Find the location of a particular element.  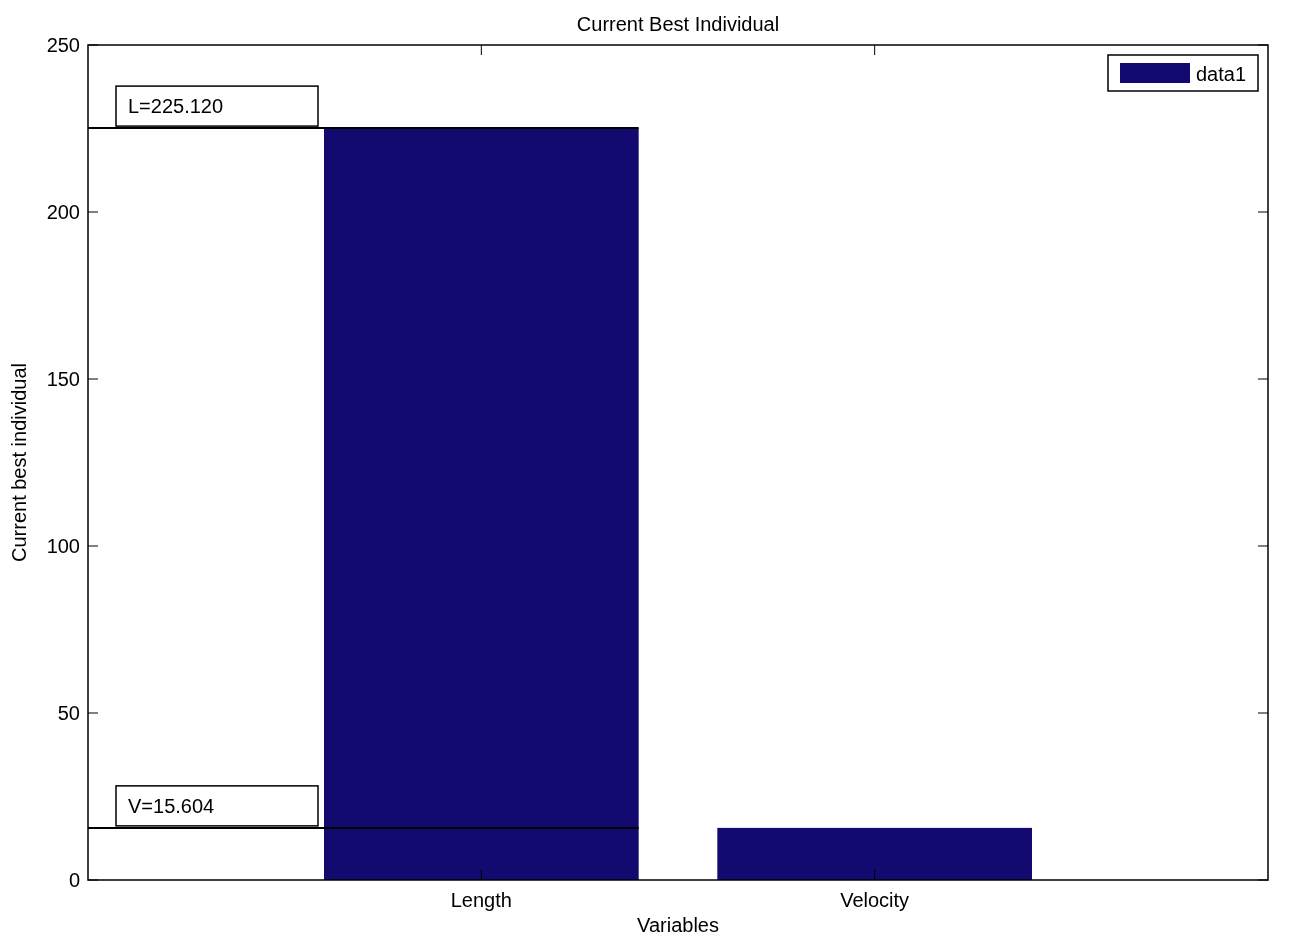

y-tick-label: 200 is located at coordinates (63, 212).